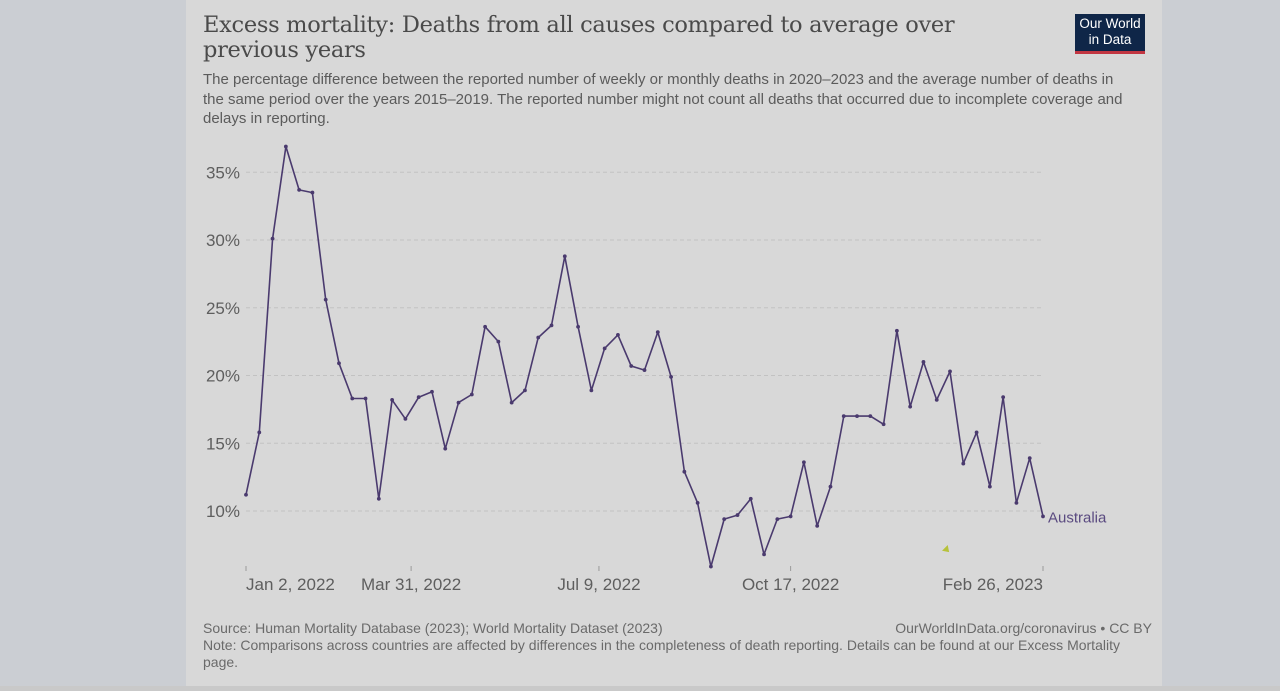 The height and width of the screenshot is (691, 1280). Describe the element at coordinates (223, 172) in the screenshot. I see `y-tick-label: 35%` at that location.